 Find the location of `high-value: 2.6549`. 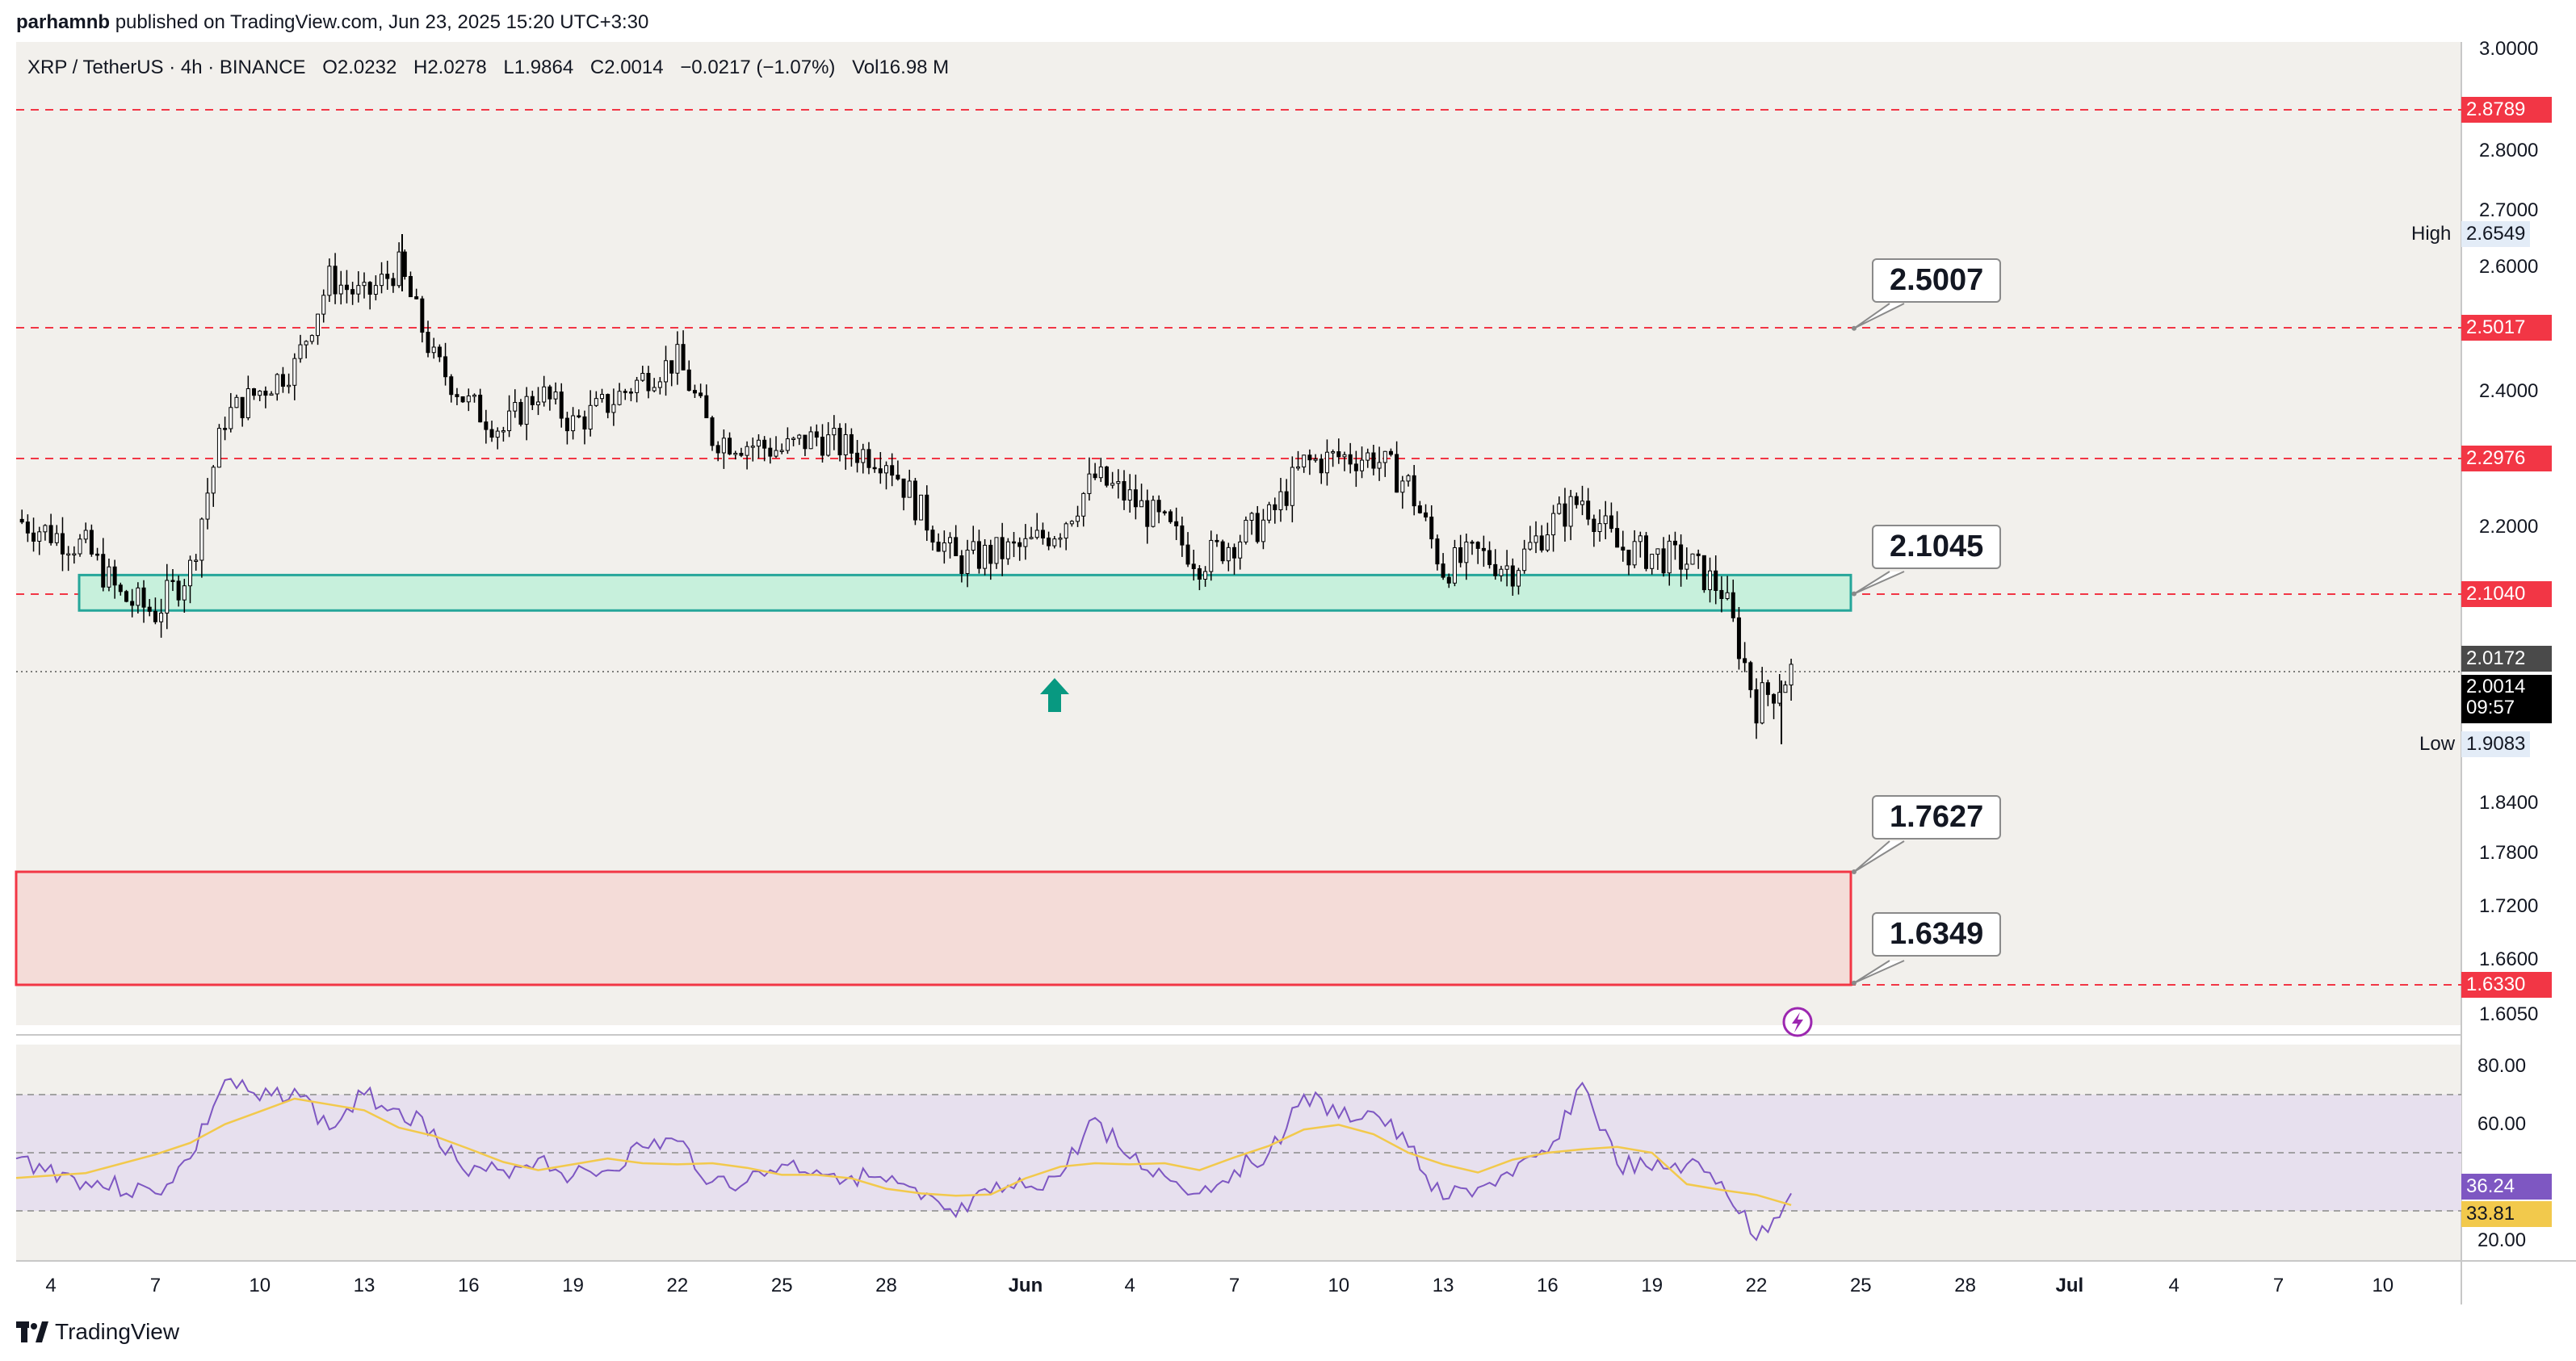

high-value: 2.6549 is located at coordinates (2496, 234).